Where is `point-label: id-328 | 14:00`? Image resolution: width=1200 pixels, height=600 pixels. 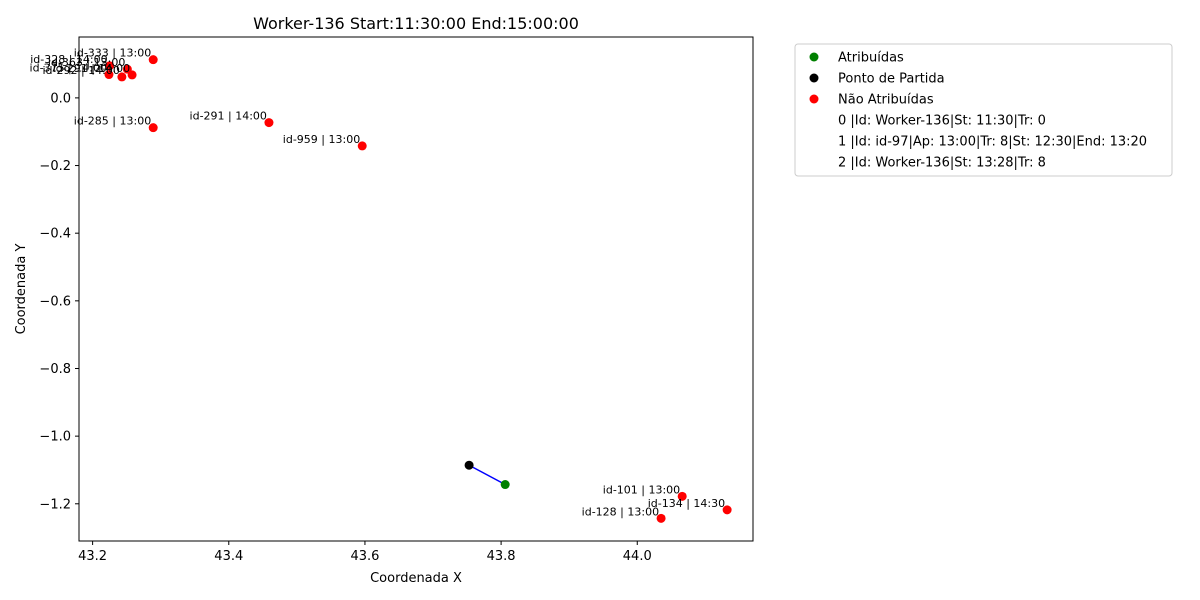 point-label: id-328 | 14:00 is located at coordinates (68, 59).